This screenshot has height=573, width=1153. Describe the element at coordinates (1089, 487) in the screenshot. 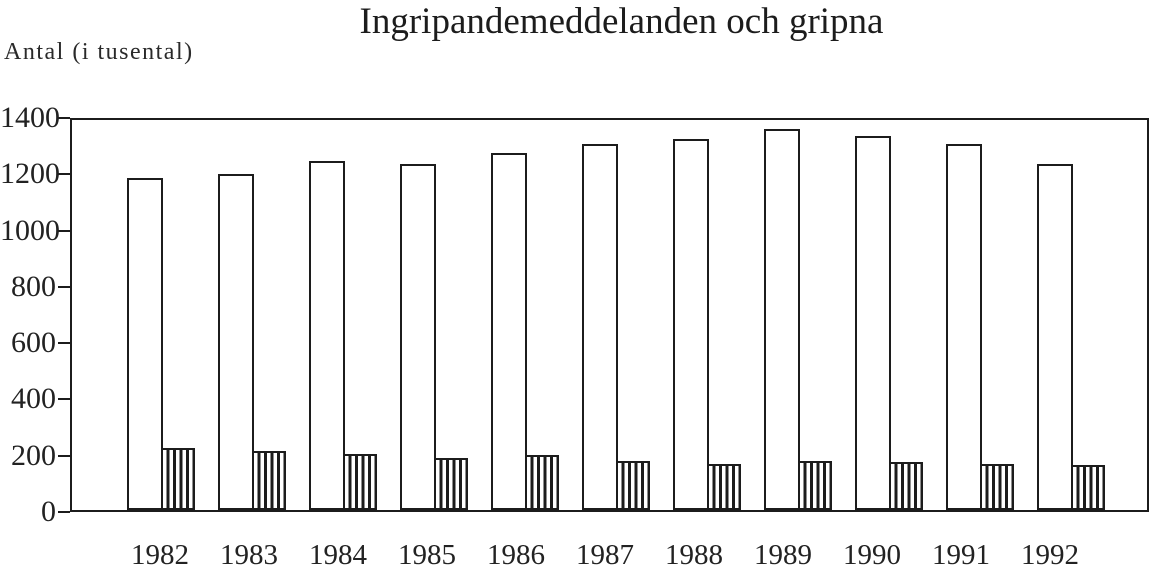

I see `bar-gripna-1992` at that location.